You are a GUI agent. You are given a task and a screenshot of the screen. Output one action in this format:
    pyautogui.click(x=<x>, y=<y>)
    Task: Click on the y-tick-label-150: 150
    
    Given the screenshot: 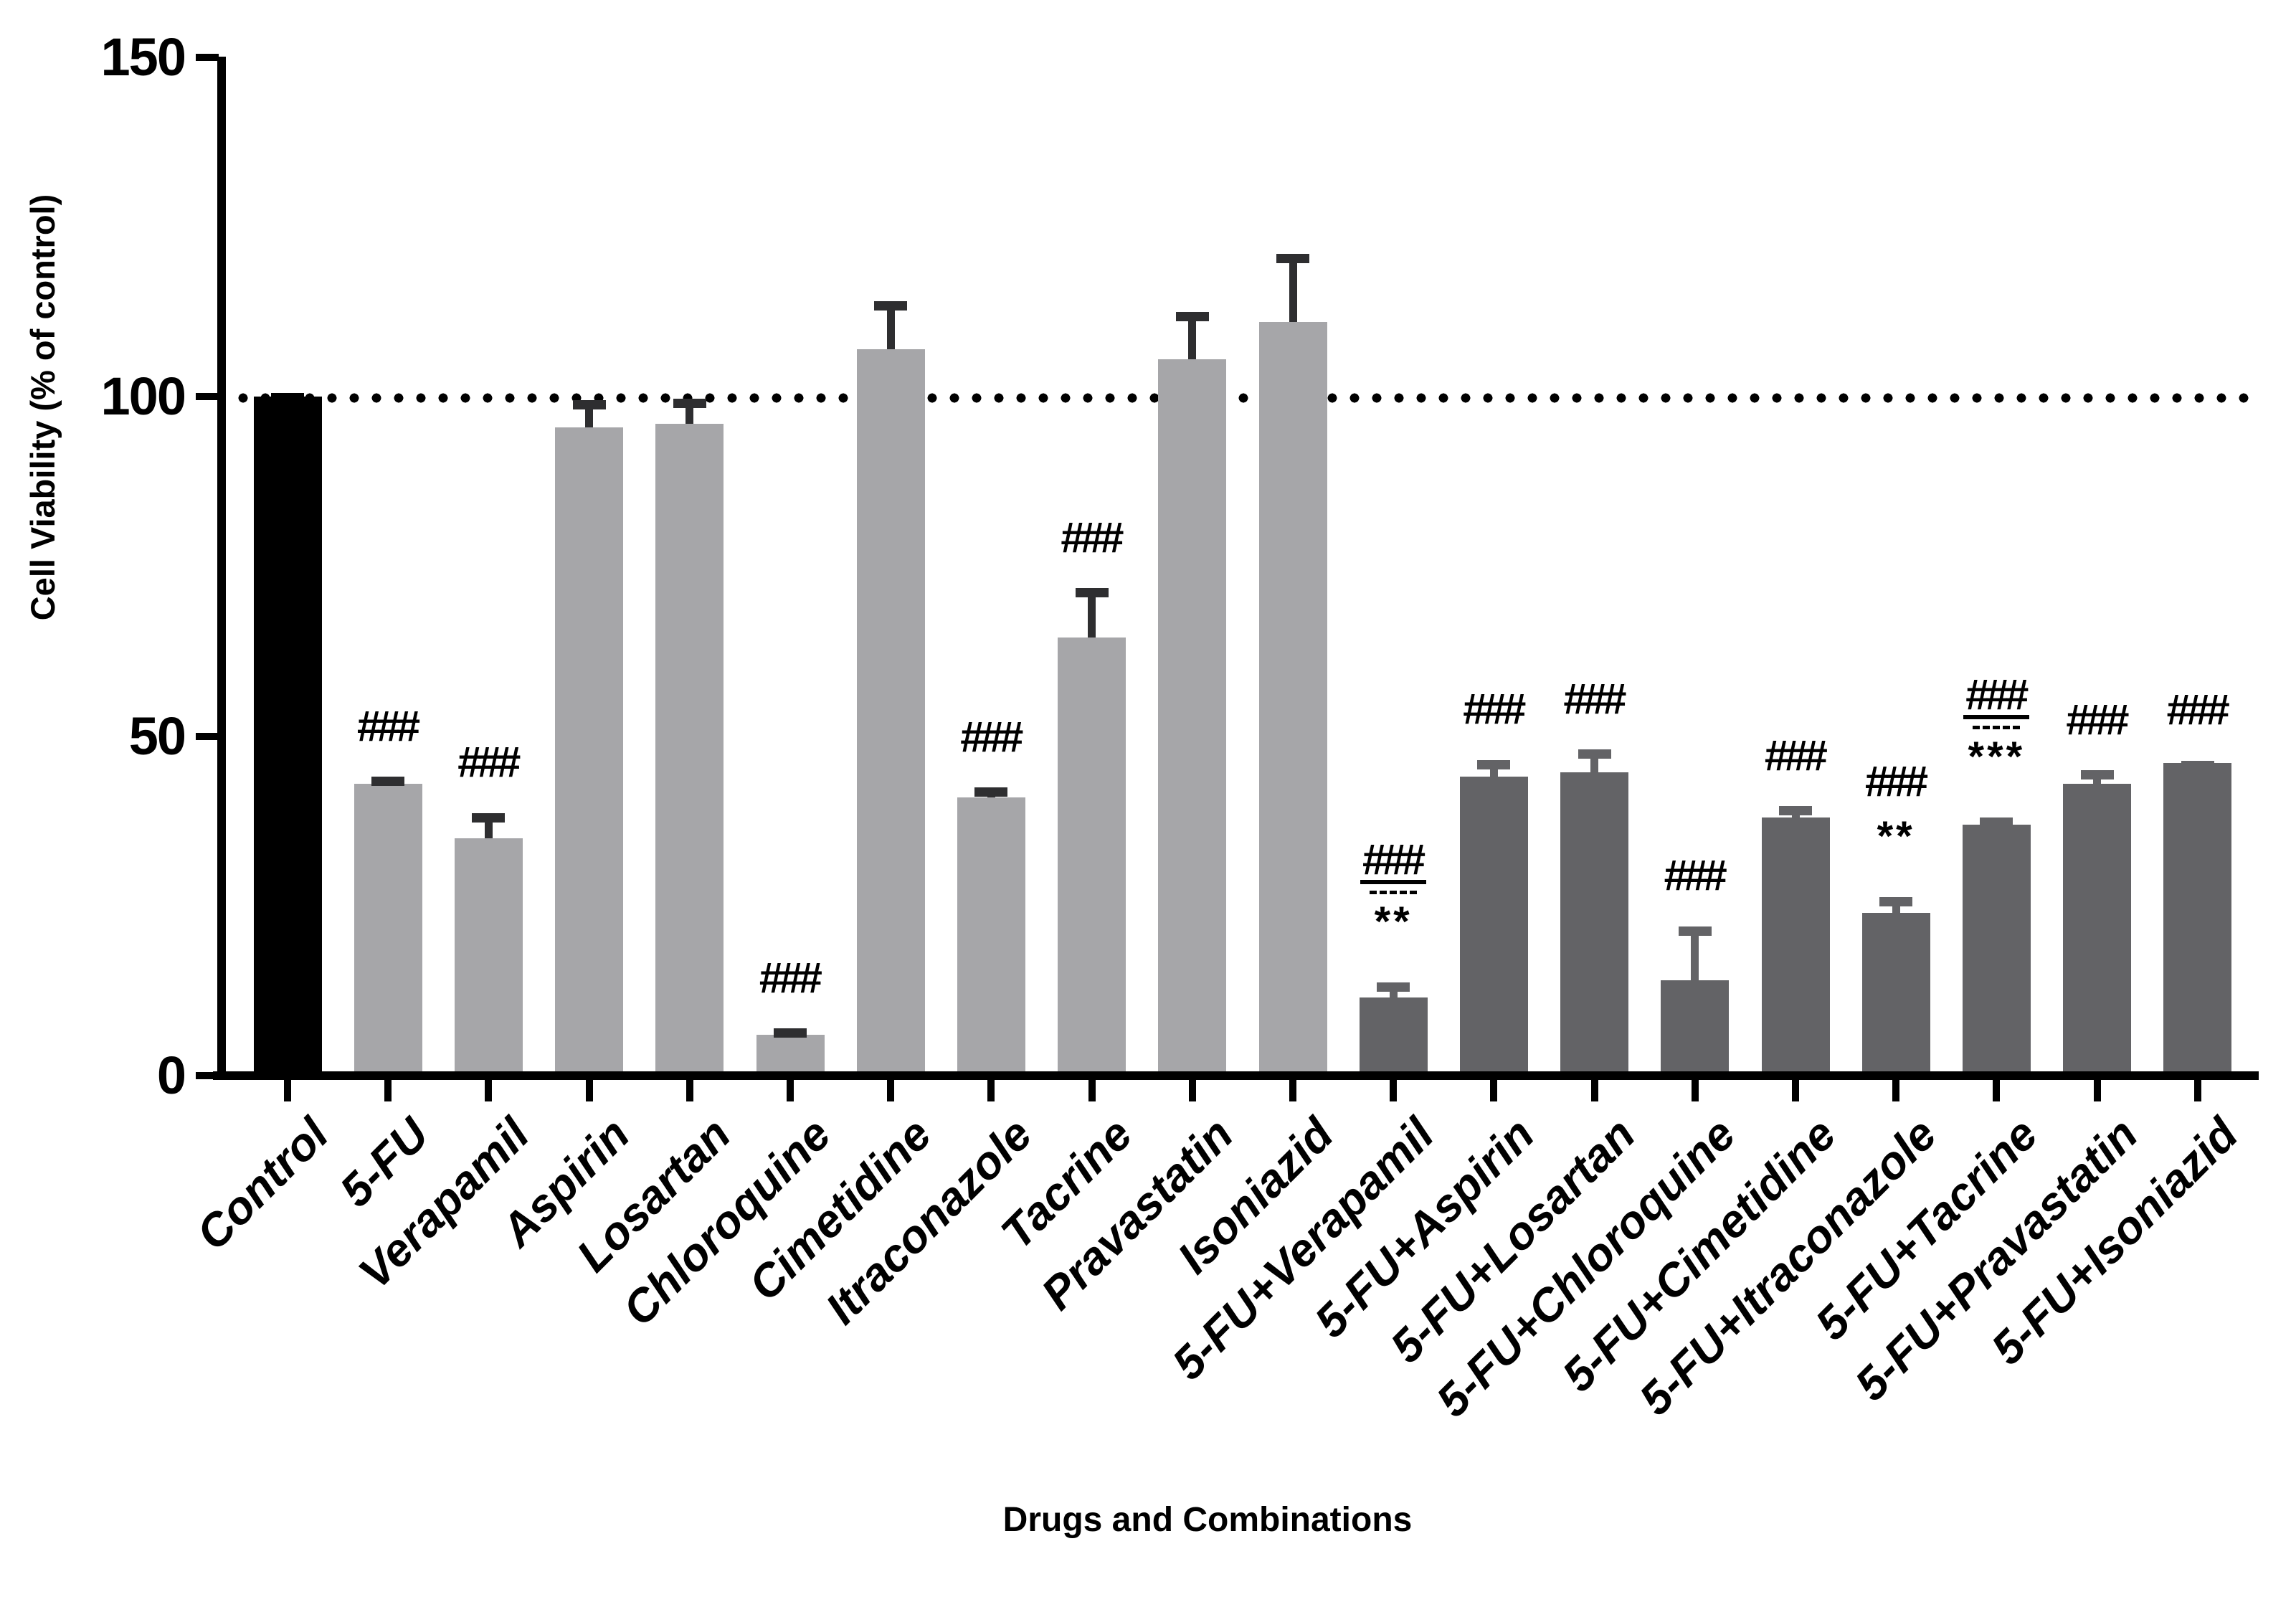 What is the action you would take?
    pyautogui.click(x=143, y=57)
    